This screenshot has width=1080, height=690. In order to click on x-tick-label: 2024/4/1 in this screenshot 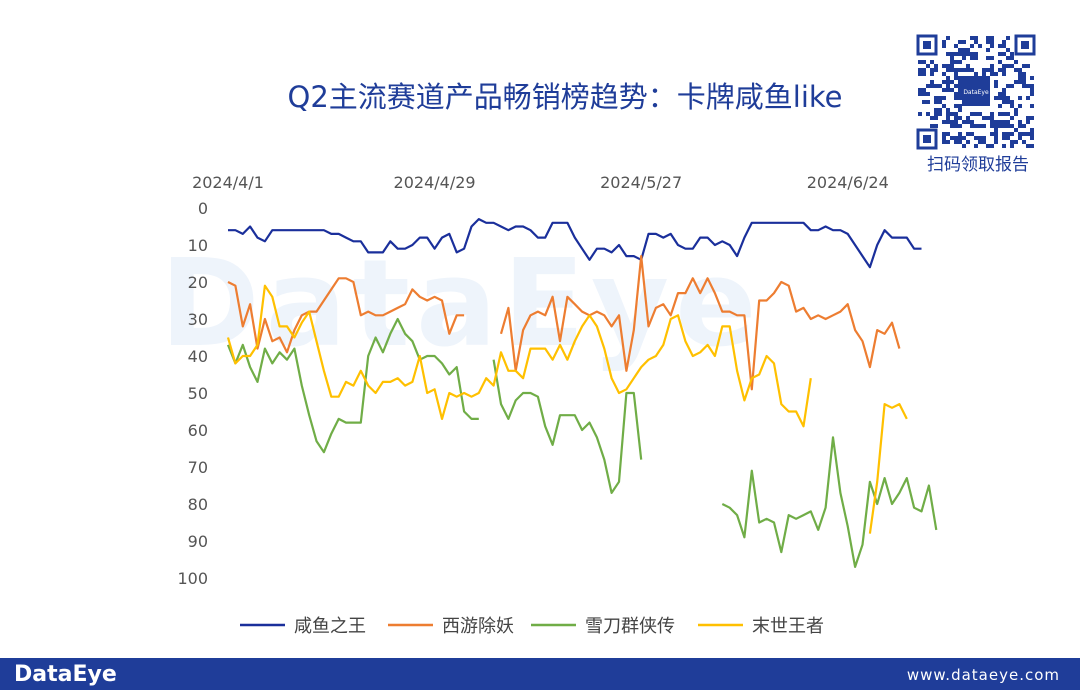, I will do `click(228, 182)`.